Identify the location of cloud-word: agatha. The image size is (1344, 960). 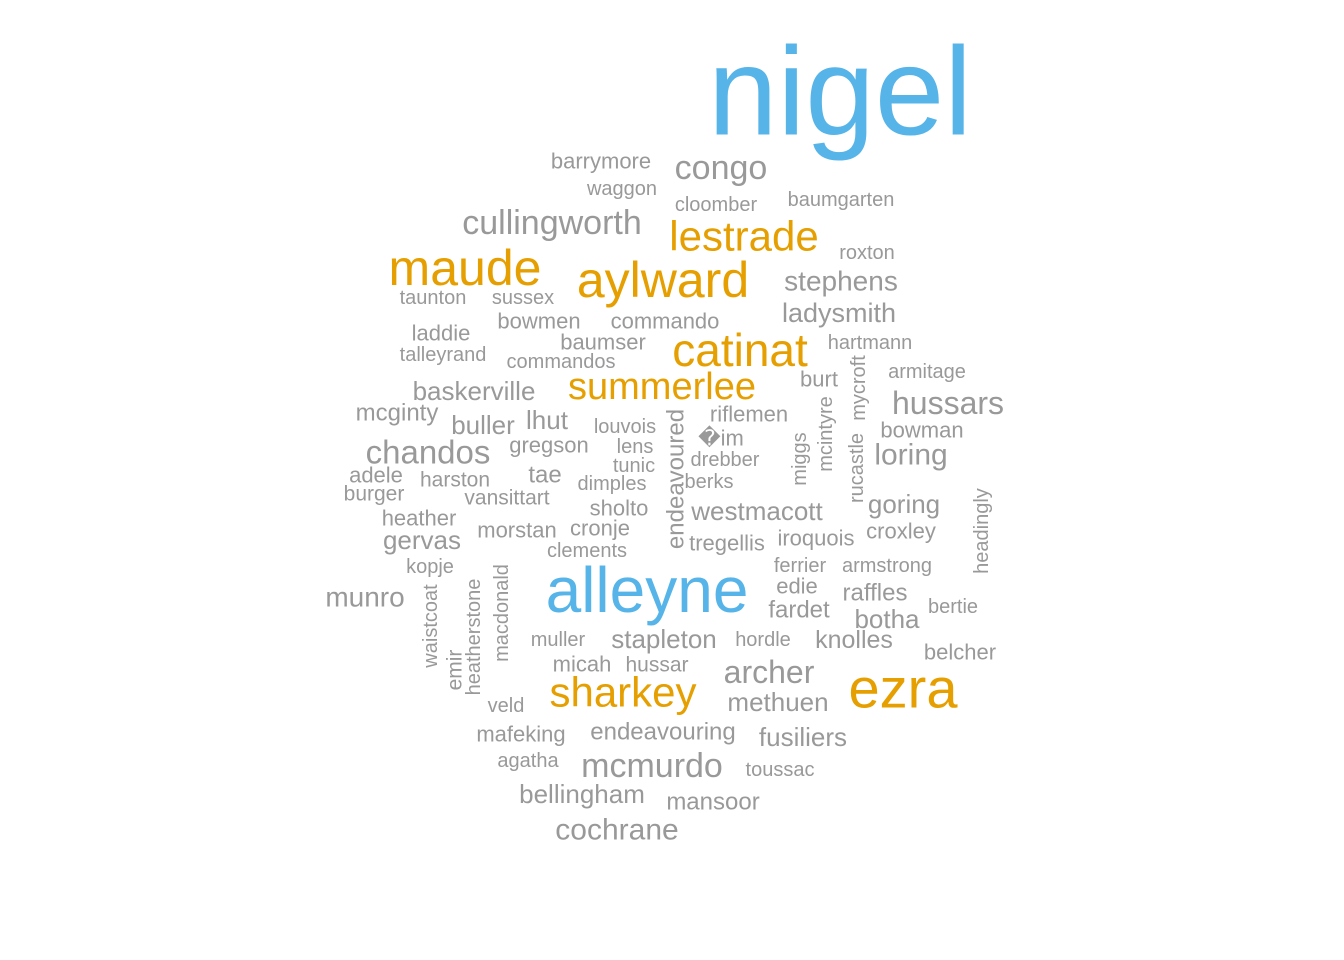
(528, 761).